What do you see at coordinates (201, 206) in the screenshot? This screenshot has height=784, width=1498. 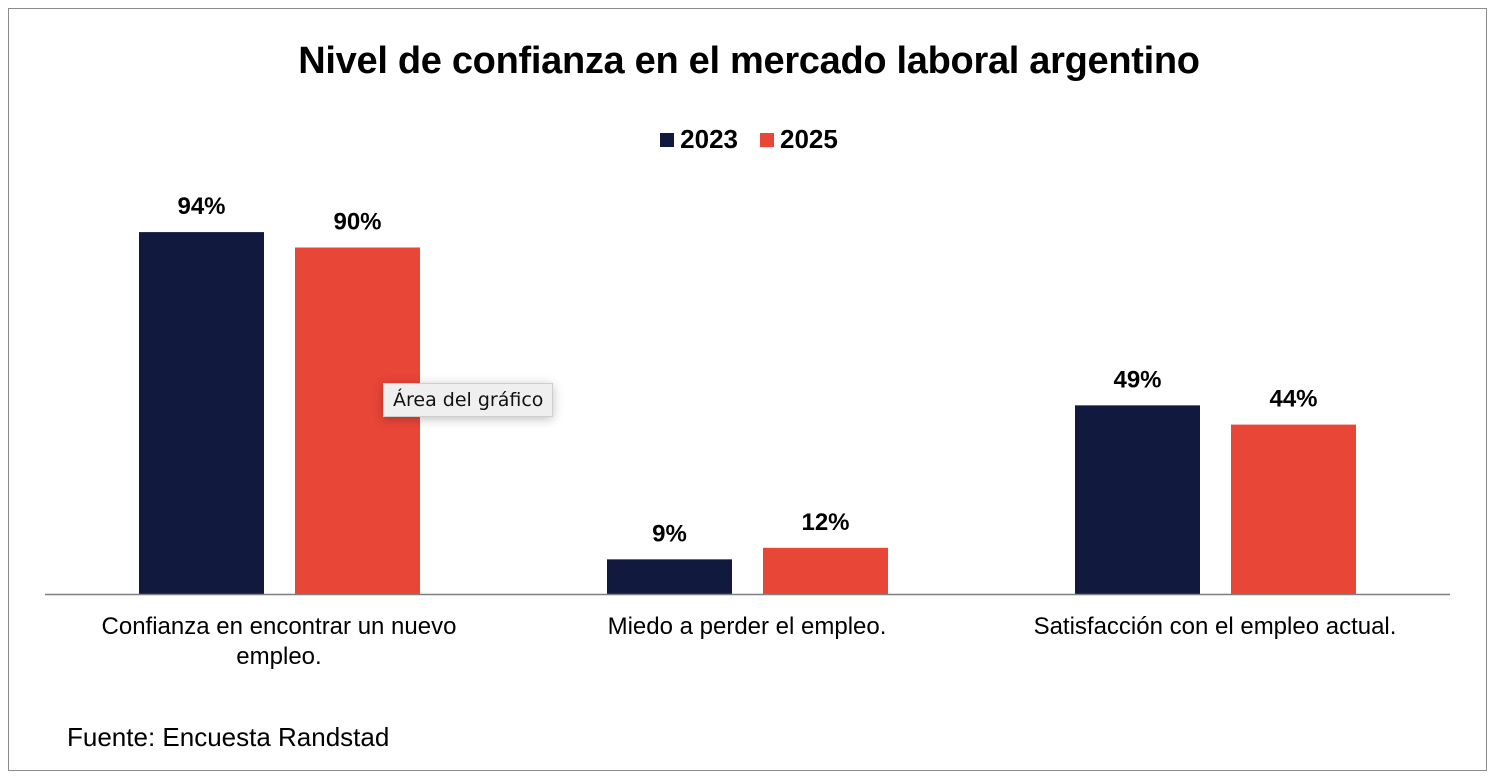 I see `data-label-2023-1: 94%` at bounding box center [201, 206].